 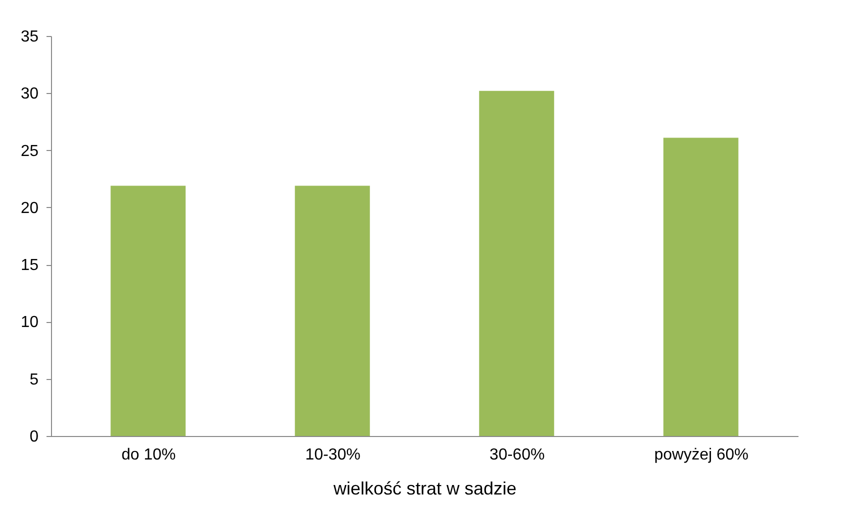 I want to click on y-tick-label: 0, so click(x=34, y=437).